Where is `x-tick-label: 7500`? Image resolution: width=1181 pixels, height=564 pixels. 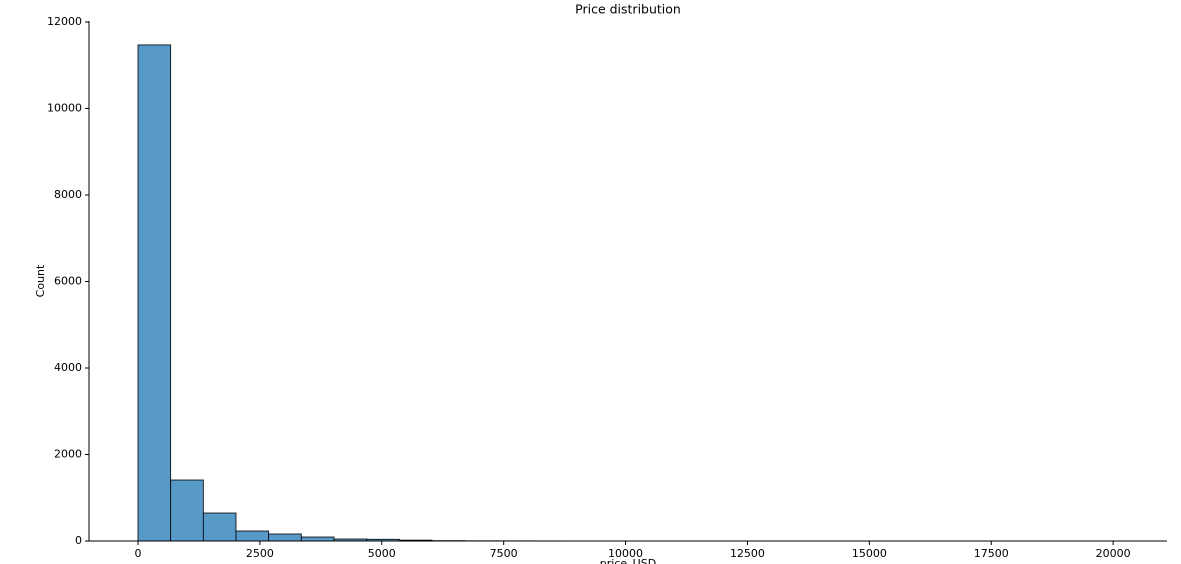
x-tick-label: 7500 is located at coordinates (504, 553).